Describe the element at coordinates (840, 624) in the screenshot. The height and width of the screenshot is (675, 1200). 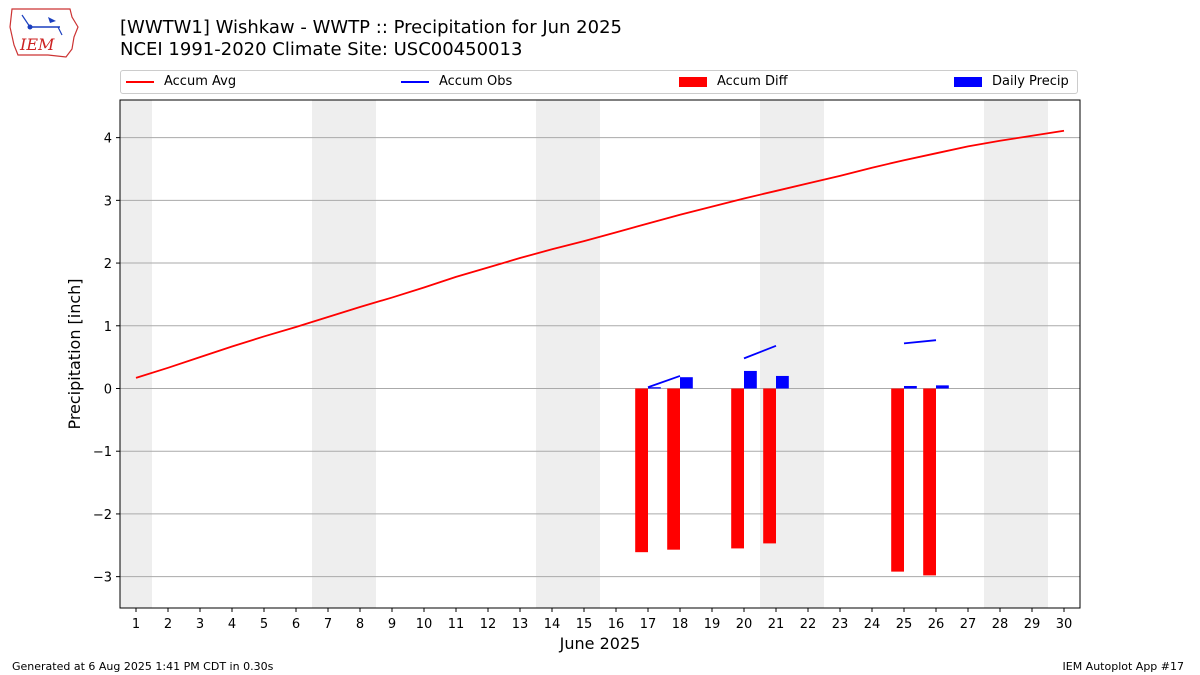
I see `x-tick-label: 23` at that location.